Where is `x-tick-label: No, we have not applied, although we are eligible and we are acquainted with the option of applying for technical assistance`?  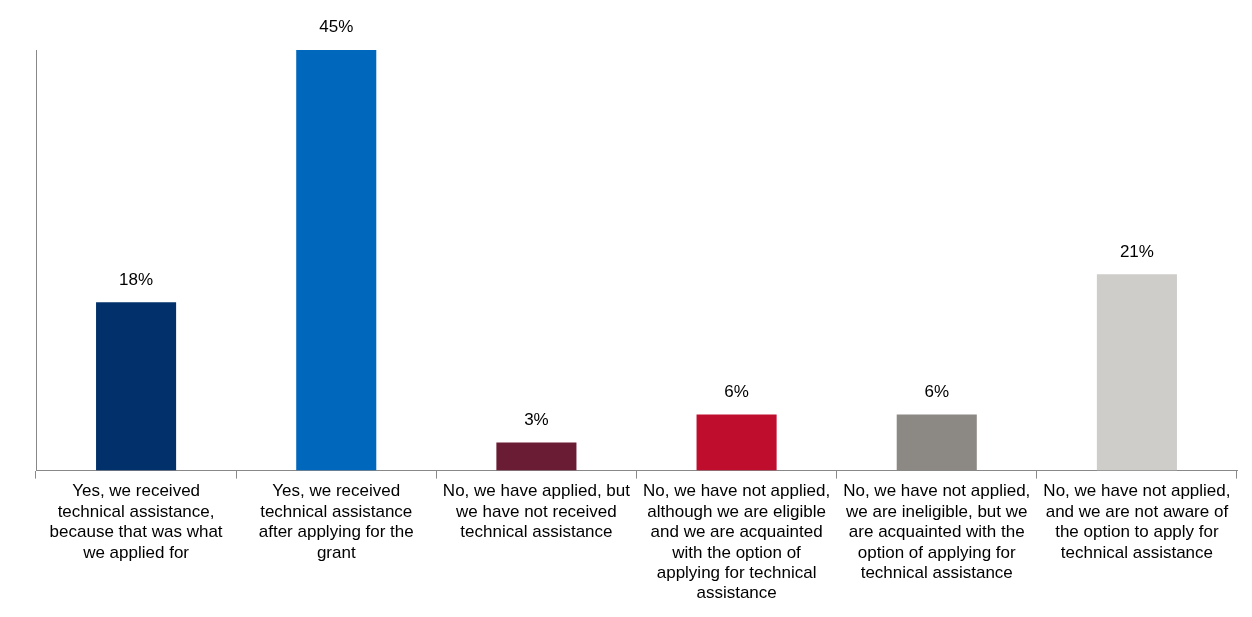
x-tick-label: No, we have not applied, although we are eligible and we are acquainted with the option of applying for technical assistance is located at coordinates (737, 542).